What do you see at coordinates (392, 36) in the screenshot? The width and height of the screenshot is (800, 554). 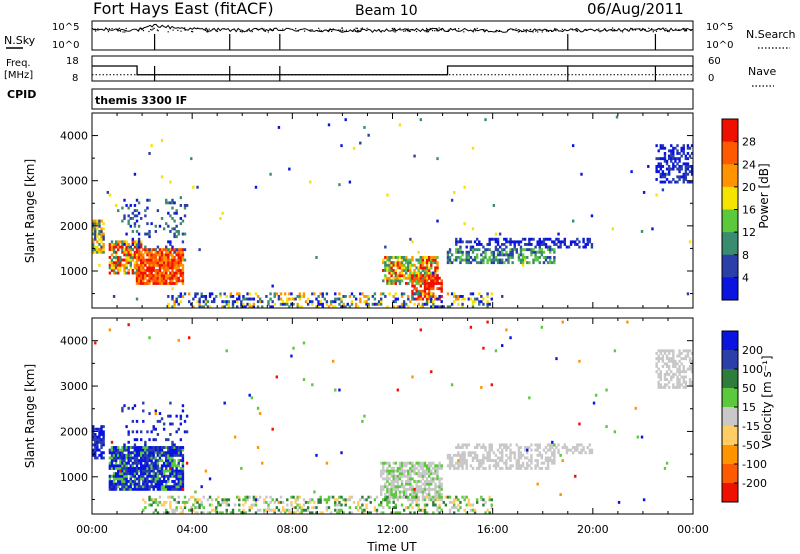 I see `noise-series` at bounding box center [392, 36].